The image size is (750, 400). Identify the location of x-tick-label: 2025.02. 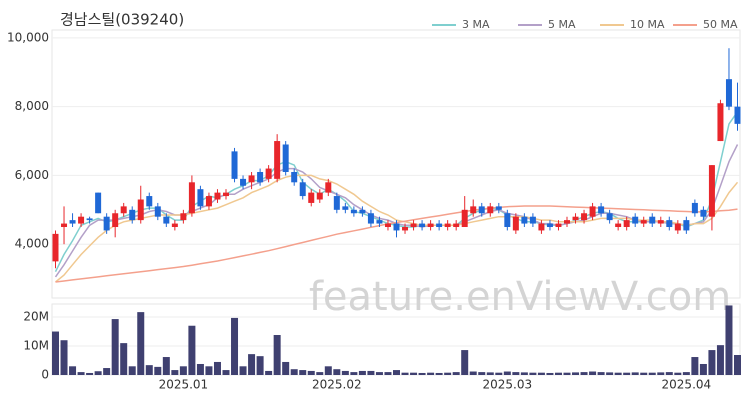
(337, 385).